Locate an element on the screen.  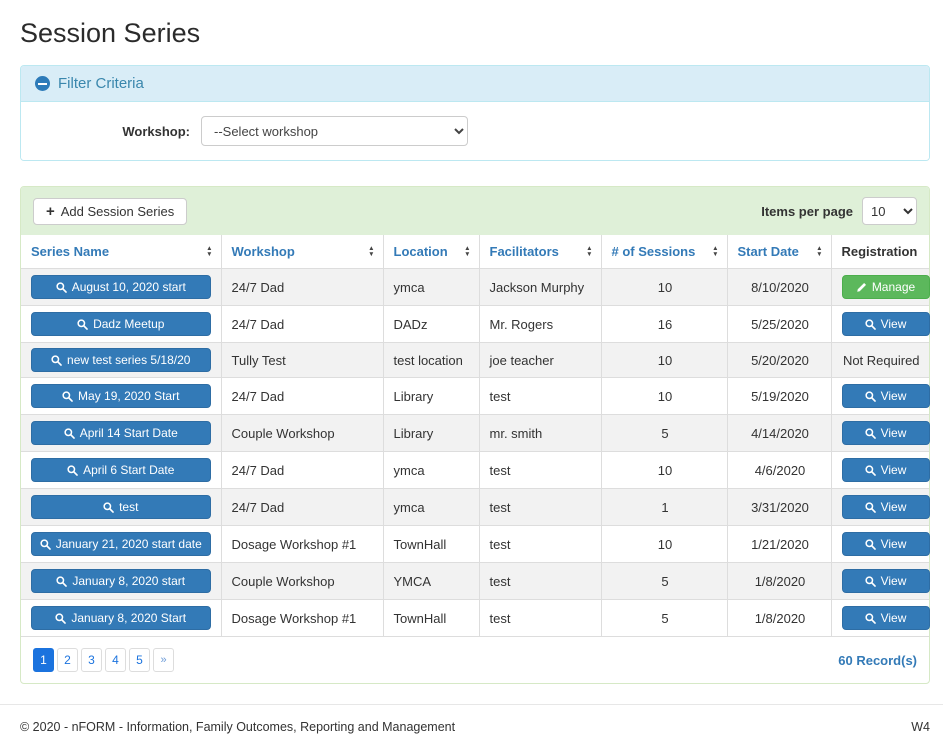
page-title: Session Series is located at coordinates (110, 33).